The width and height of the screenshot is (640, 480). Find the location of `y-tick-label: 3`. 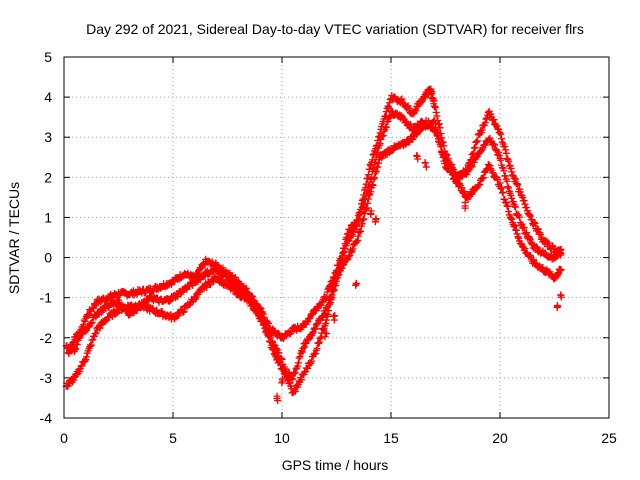

y-tick-label: 3 is located at coordinates (48, 137).